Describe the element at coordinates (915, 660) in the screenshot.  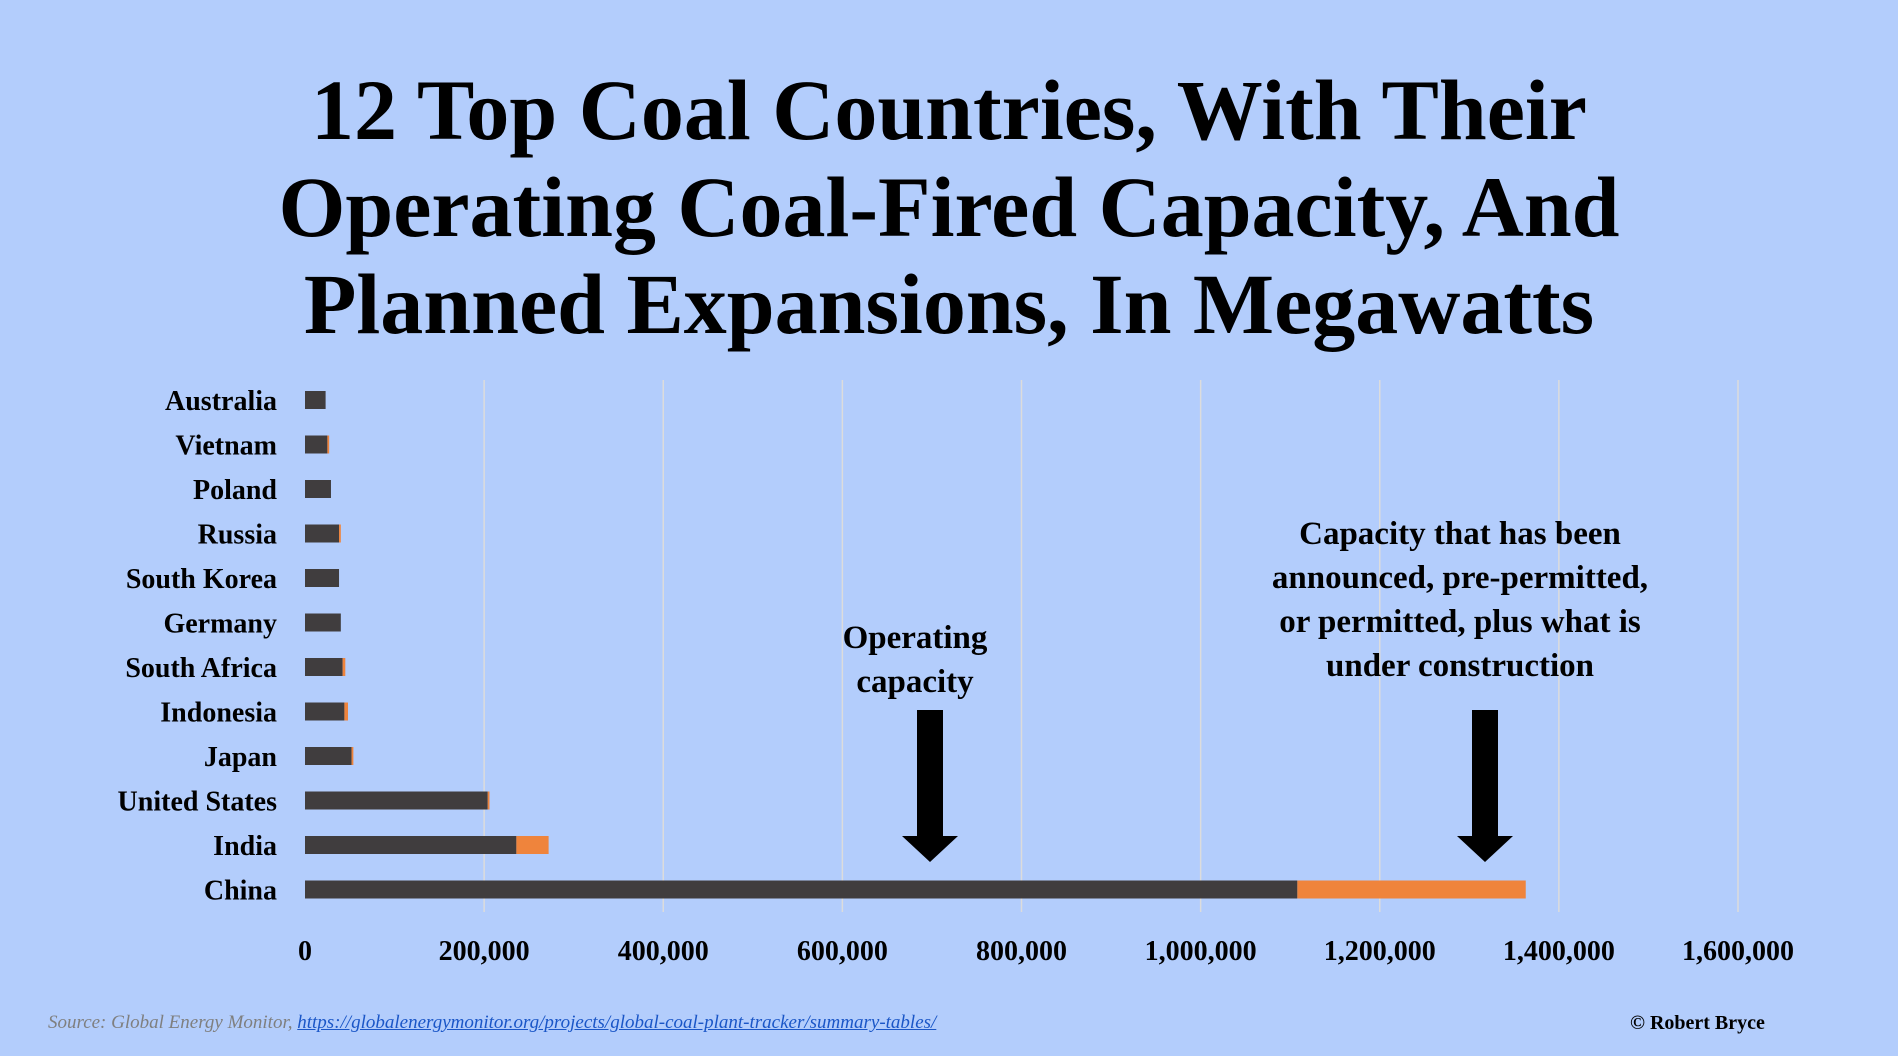
I see `operating-annotation: Operating capacity` at that location.